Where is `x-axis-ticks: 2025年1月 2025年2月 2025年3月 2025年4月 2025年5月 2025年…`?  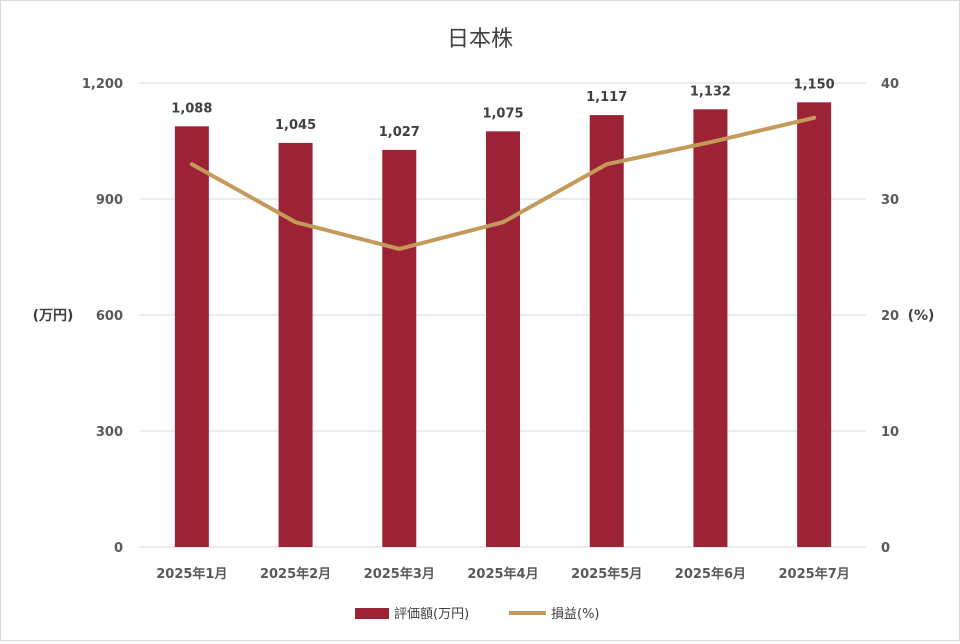 x-axis-ticks: 2025年1月 2025年2月 2025年3月 2025年4月 2025年5月 2025年… is located at coordinates (503, 574).